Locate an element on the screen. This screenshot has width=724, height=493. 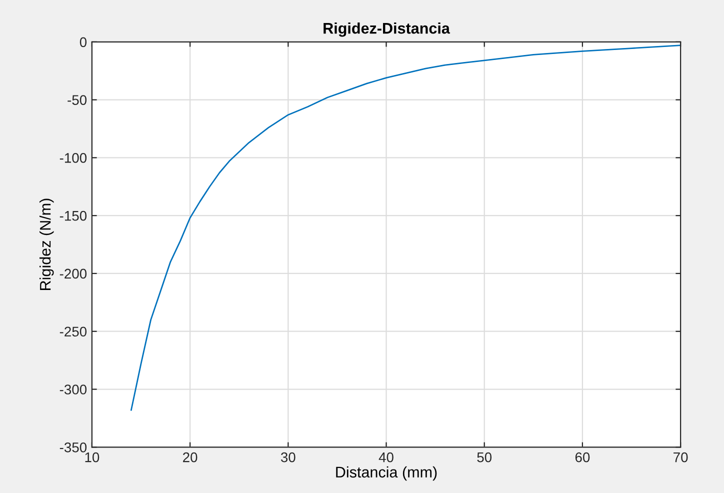
x-tick-label: 60 is located at coordinates (582, 457).